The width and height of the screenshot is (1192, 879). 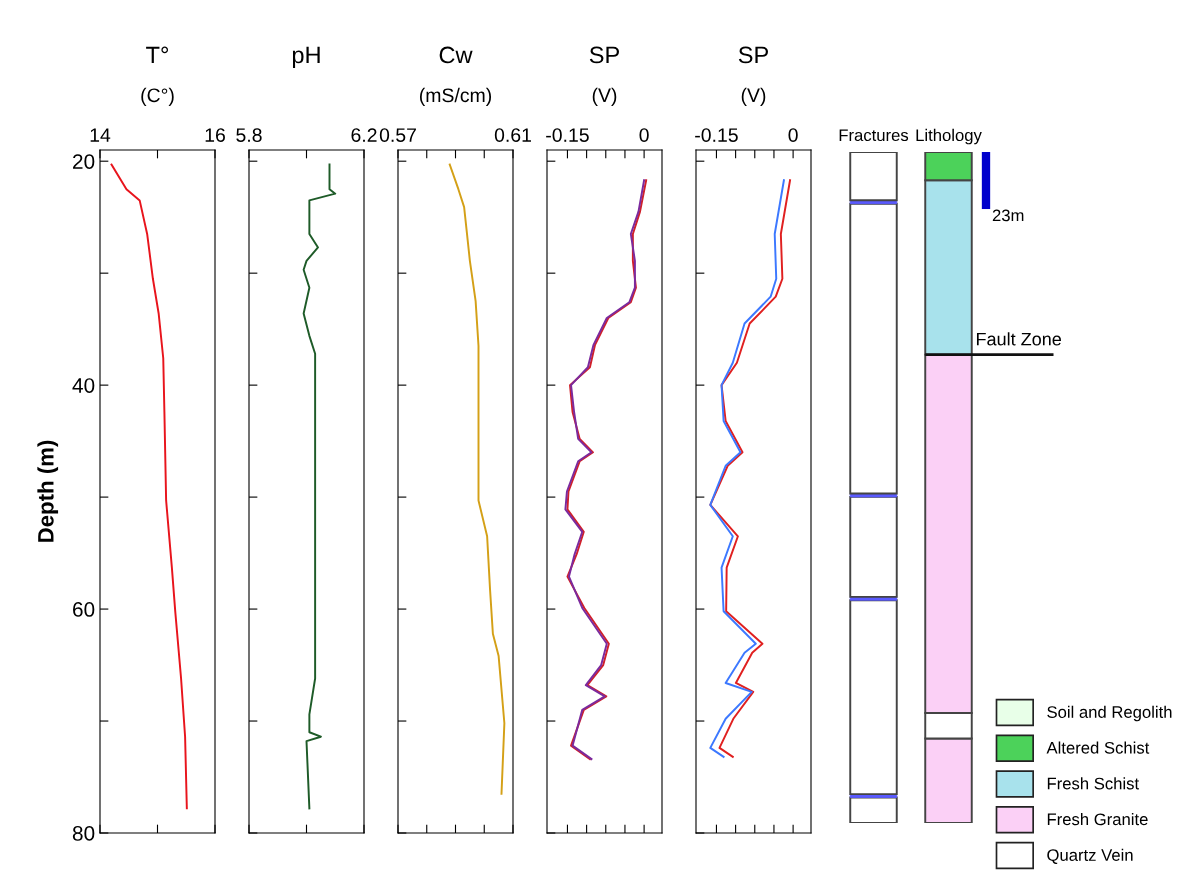 What do you see at coordinates (1109, 713) in the screenshot?
I see `legend-label: Soil and Regolith` at bounding box center [1109, 713].